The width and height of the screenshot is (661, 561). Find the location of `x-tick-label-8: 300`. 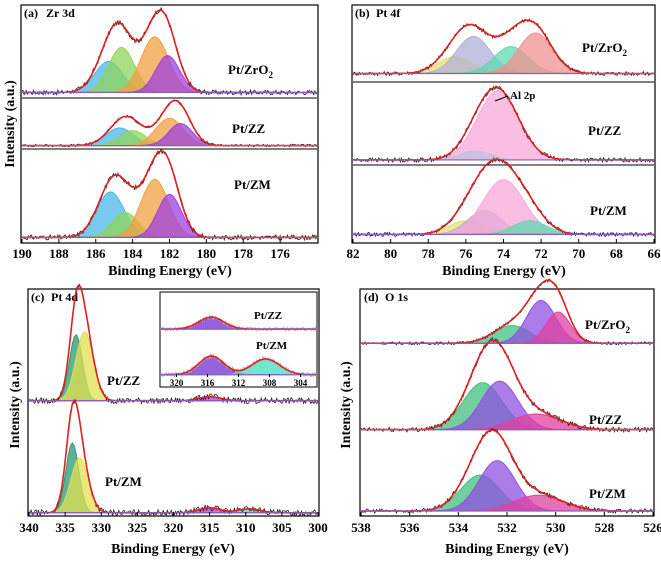

x-tick-label-8: 300 is located at coordinates (318, 527).